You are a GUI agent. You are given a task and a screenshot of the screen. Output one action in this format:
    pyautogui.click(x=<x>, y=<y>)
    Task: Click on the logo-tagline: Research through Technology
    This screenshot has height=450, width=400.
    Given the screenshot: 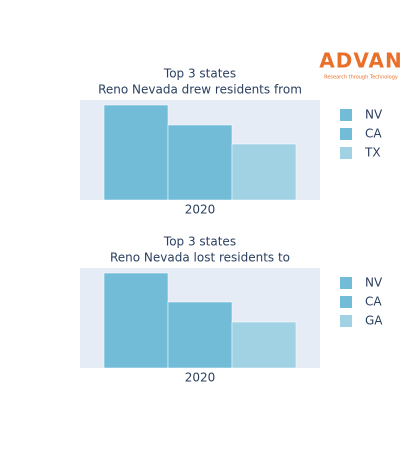 What is the action you would take?
    pyautogui.click(x=361, y=78)
    